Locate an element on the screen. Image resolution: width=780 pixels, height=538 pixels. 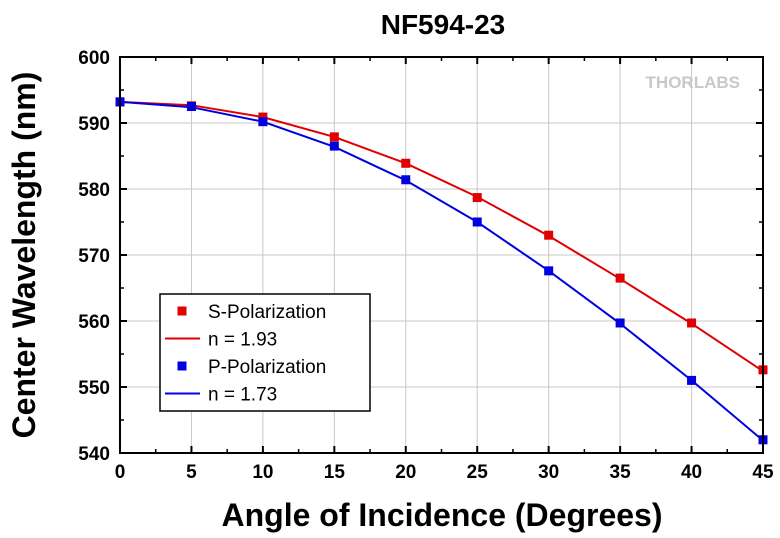
watermark: THORLABS is located at coordinates (693, 82).